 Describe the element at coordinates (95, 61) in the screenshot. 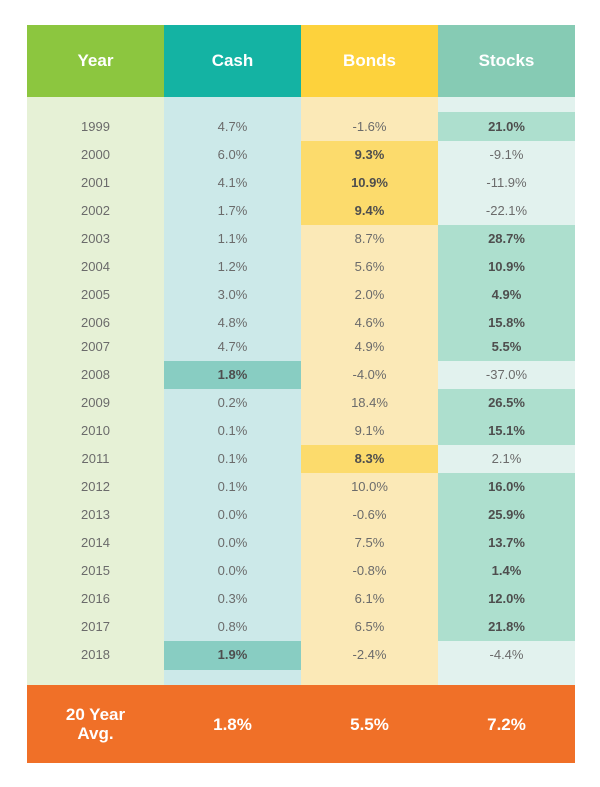

I see `year-header: Year` at that location.